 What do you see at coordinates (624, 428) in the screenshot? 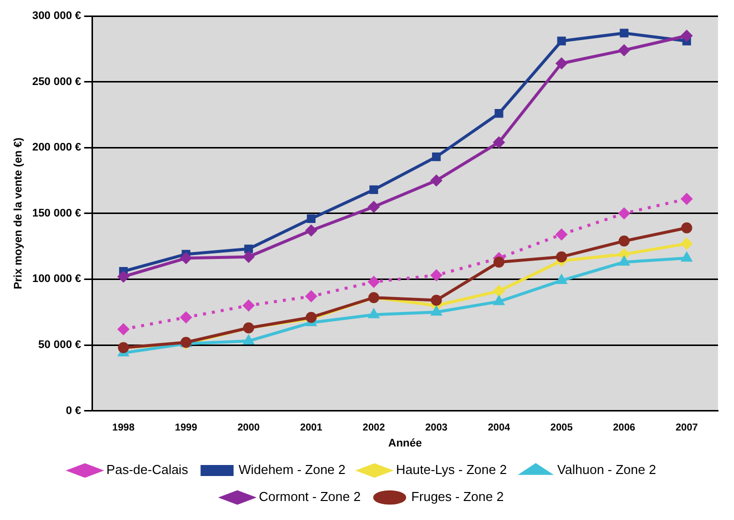
I see `x-tick-label: 2006` at bounding box center [624, 428].